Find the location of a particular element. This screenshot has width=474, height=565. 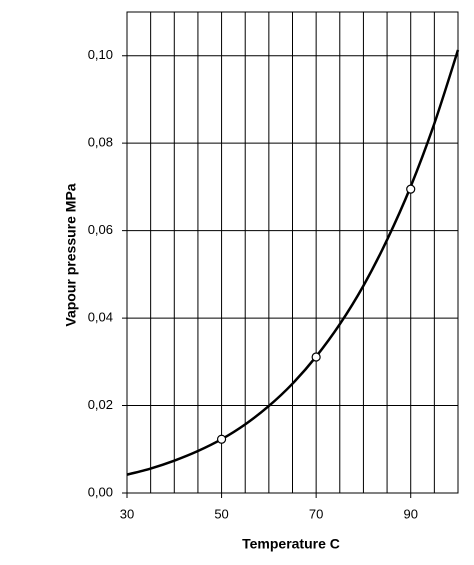

y-tick-label: 0,06 is located at coordinates (100, 229).